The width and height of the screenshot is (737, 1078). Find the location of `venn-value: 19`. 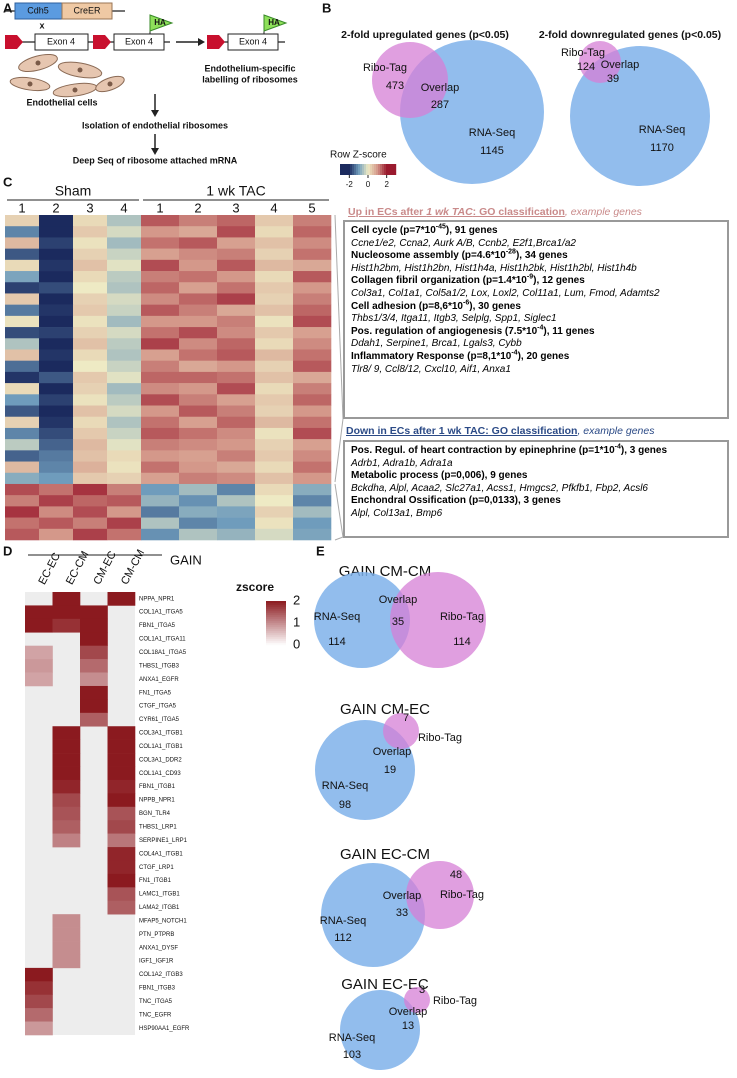

venn-value: 19 is located at coordinates (390, 770).